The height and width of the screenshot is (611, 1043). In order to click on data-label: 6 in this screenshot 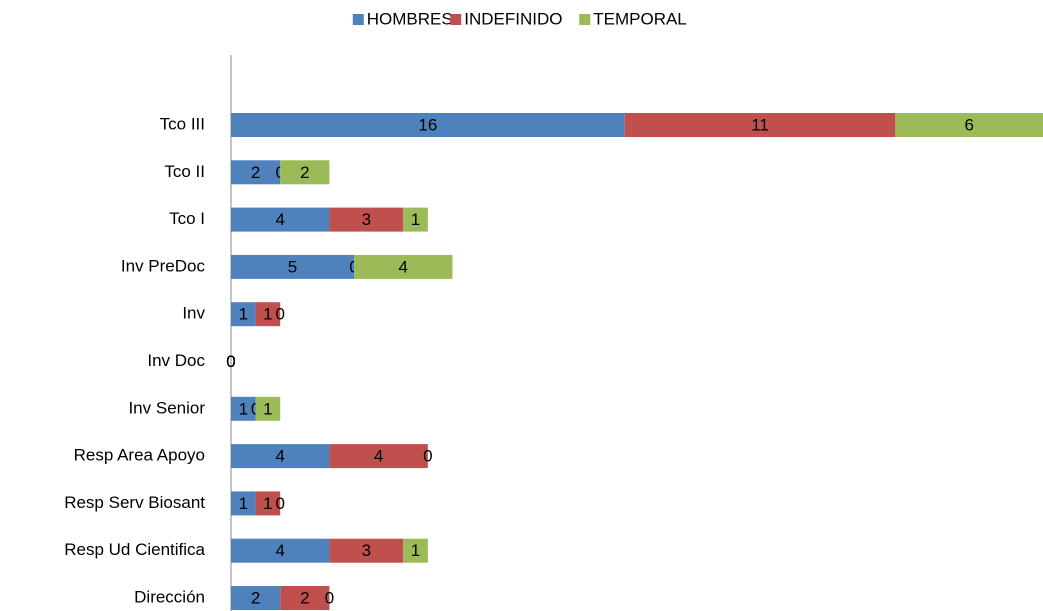, I will do `click(968, 124)`.